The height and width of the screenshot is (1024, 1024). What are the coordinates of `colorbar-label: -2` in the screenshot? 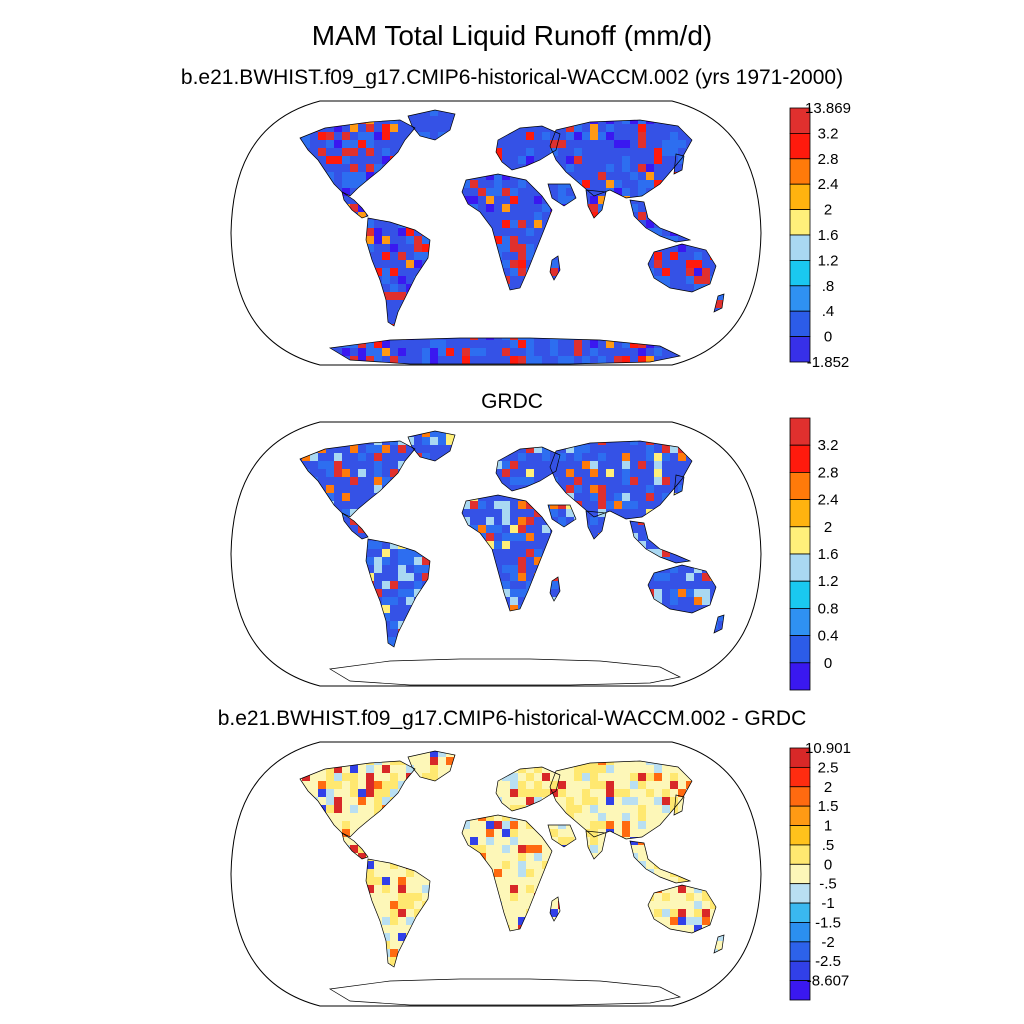 It's located at (827, 942).